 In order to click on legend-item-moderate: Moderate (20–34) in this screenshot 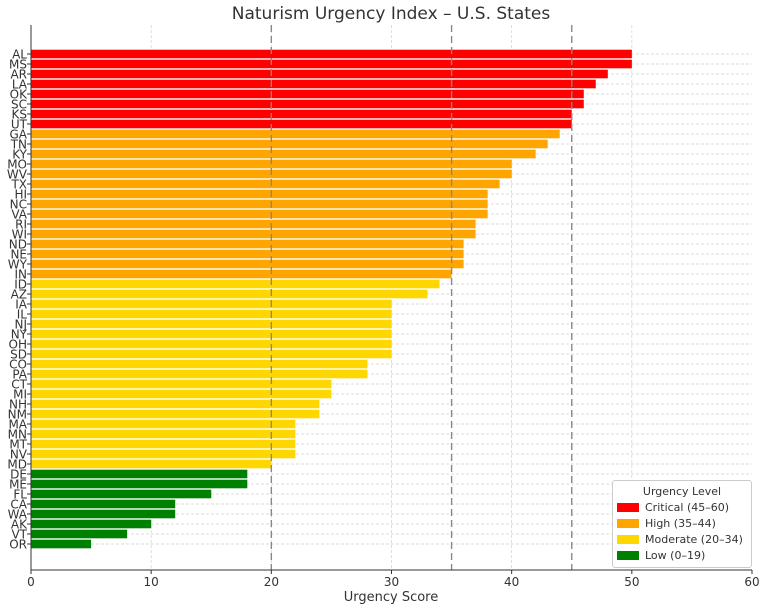, I will do `click(684, 539)`.